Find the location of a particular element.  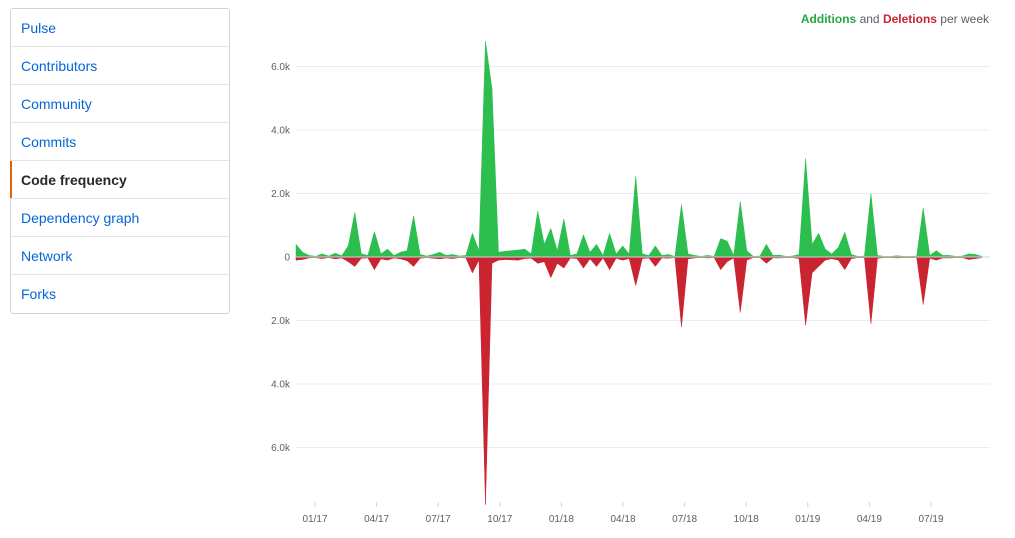

menu-item-community: Community is located at coordinates (120, 104).